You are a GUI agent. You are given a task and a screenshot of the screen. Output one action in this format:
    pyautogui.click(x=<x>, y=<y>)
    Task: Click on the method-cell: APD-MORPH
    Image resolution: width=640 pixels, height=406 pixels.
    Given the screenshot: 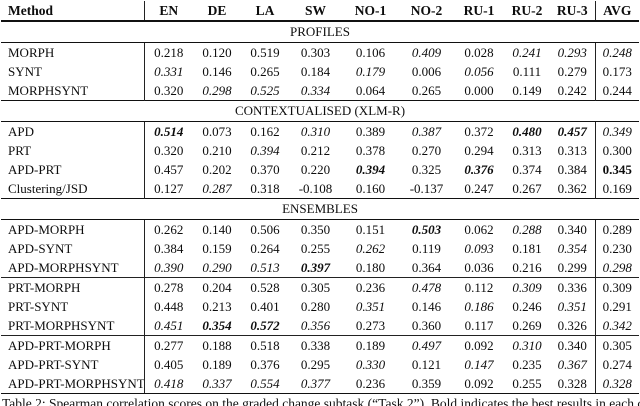 What is the action you would take?
    pyautogui.click(x=73, y=229)
    